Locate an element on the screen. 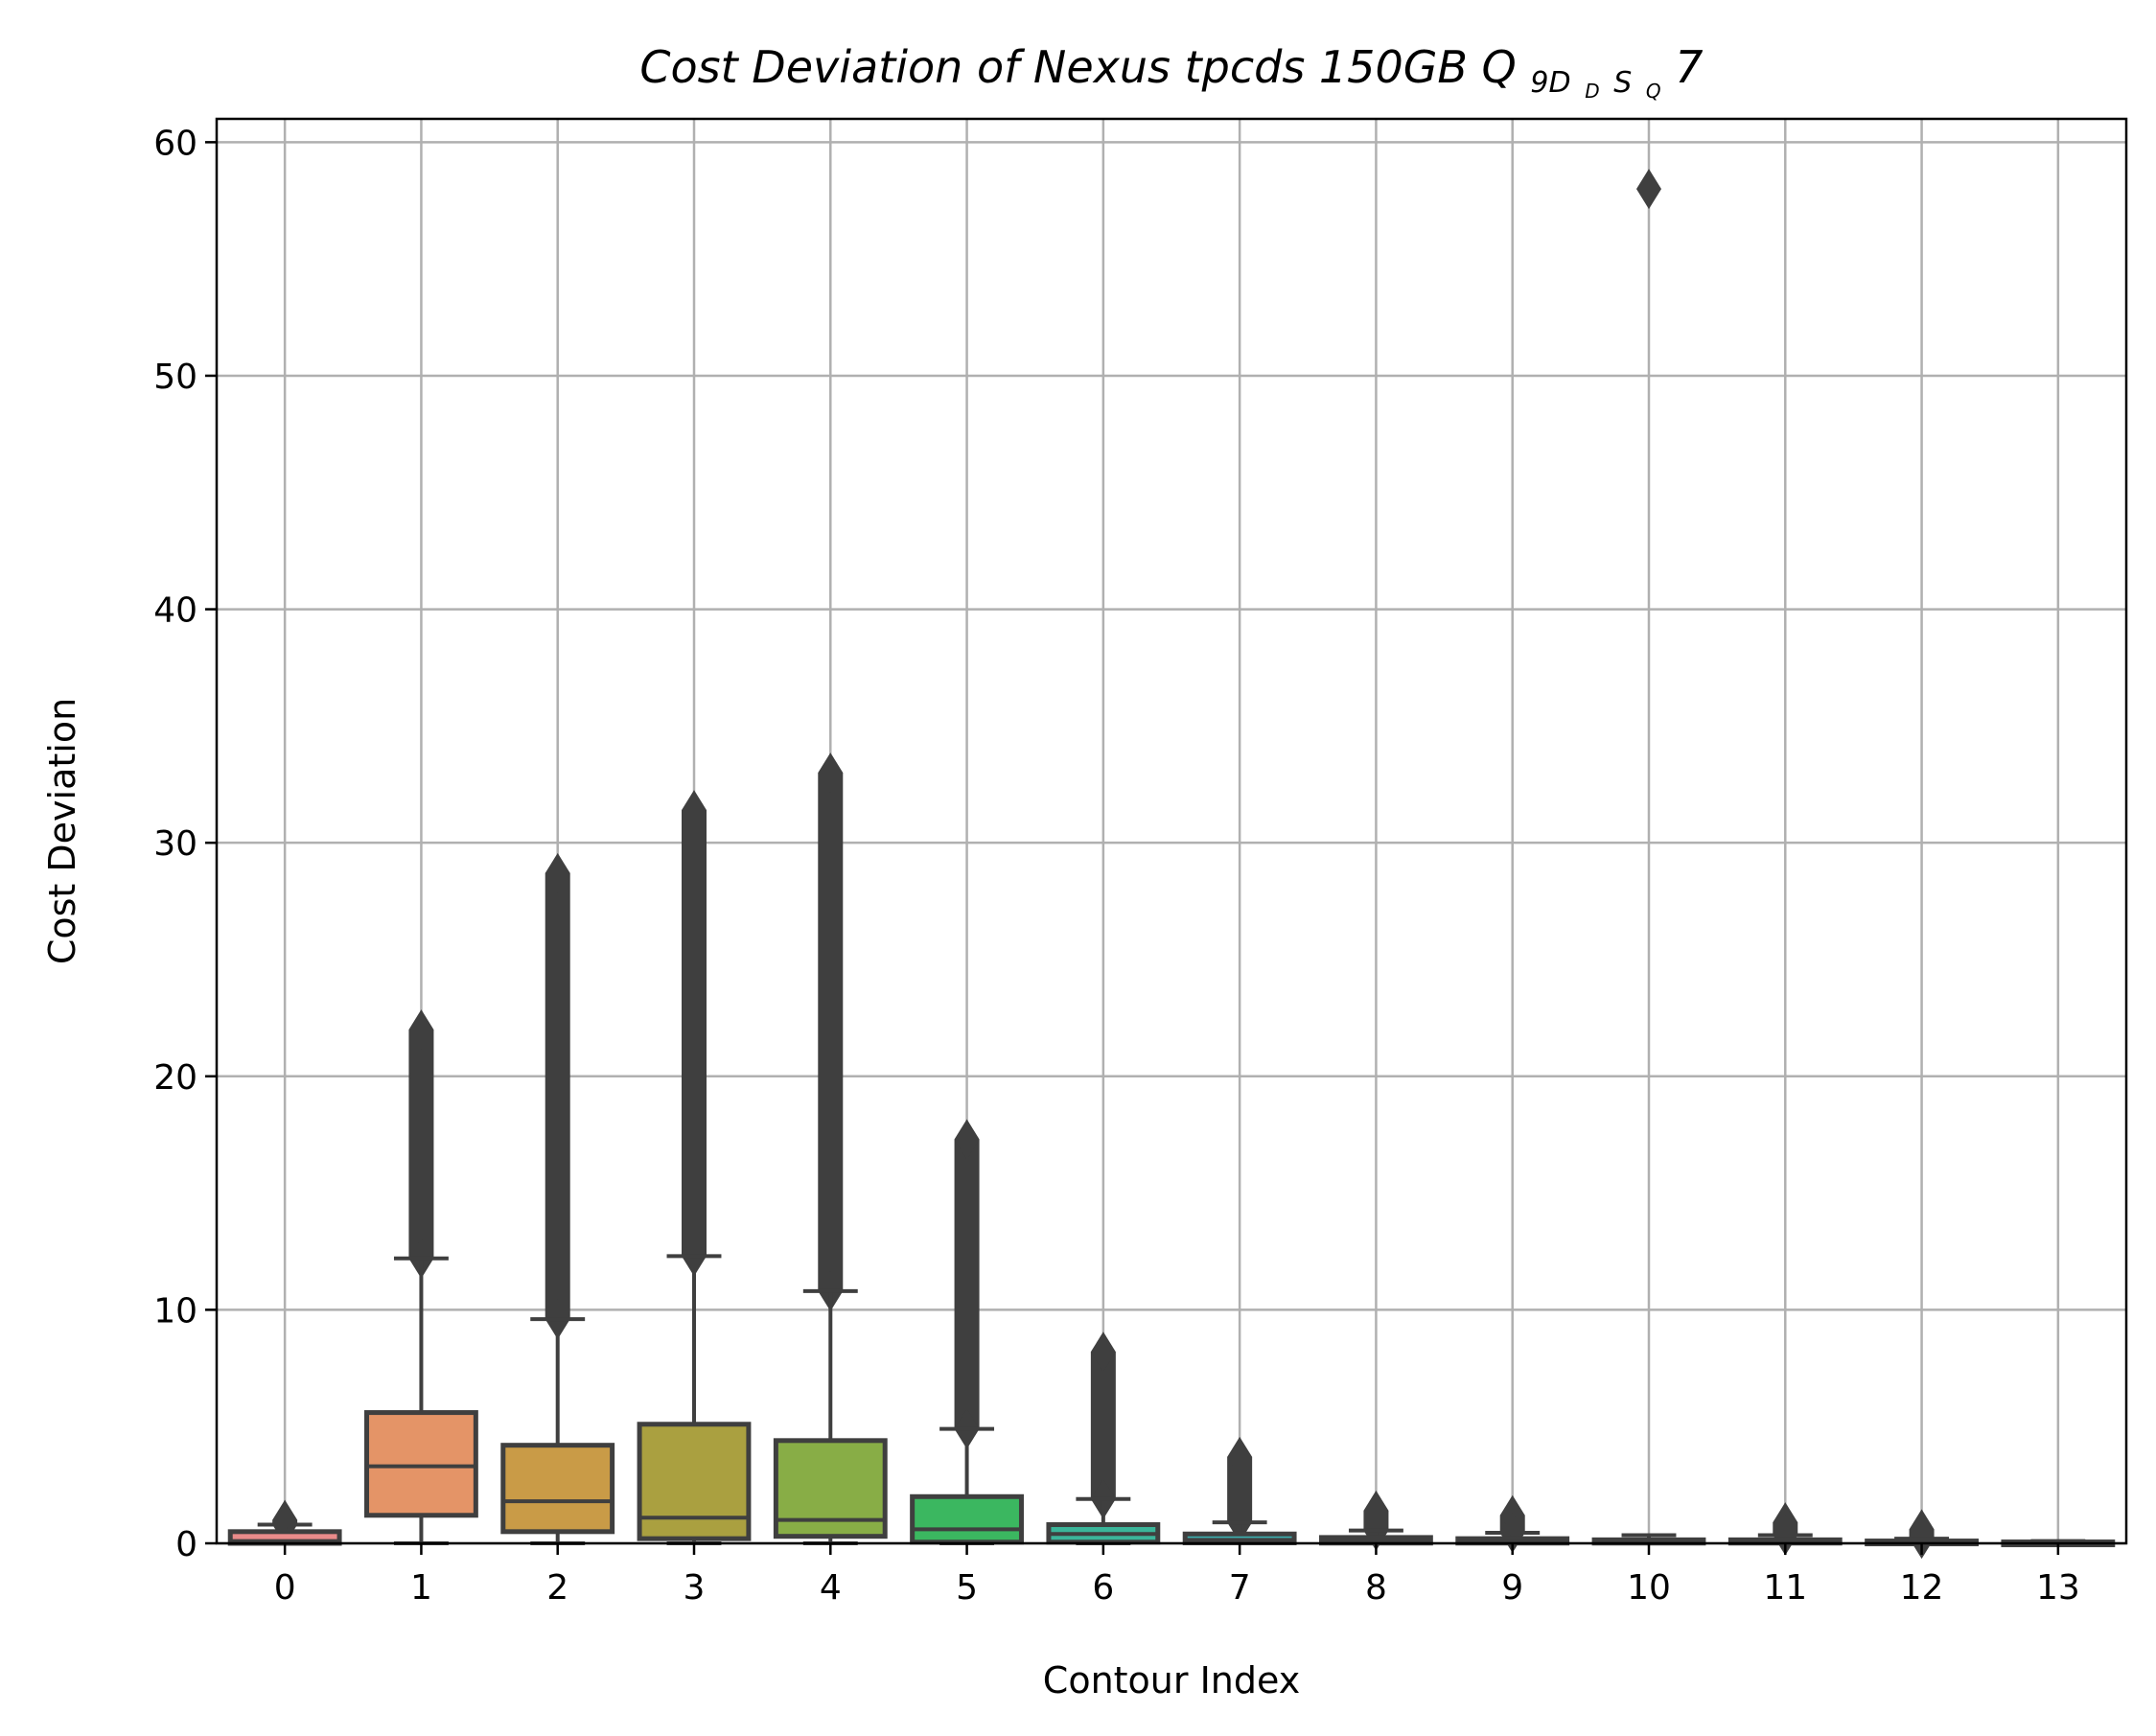 The width and height of the screenshot is (2156, 1736). chart-title-sub2: S is located at coordinates (1622, 83).